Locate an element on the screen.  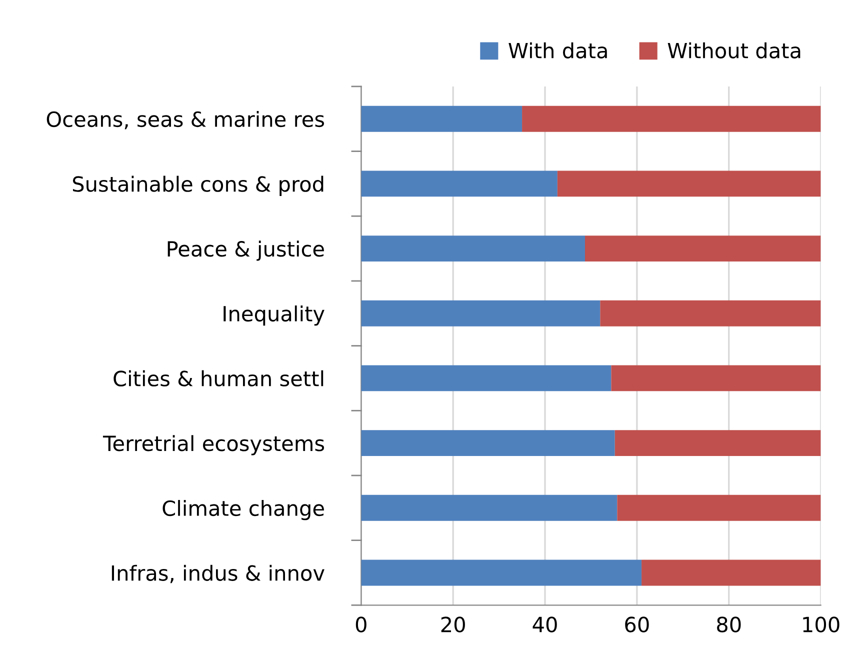
y-tick-label: Terretrial ecosystems is located at coordinates (213, 445).